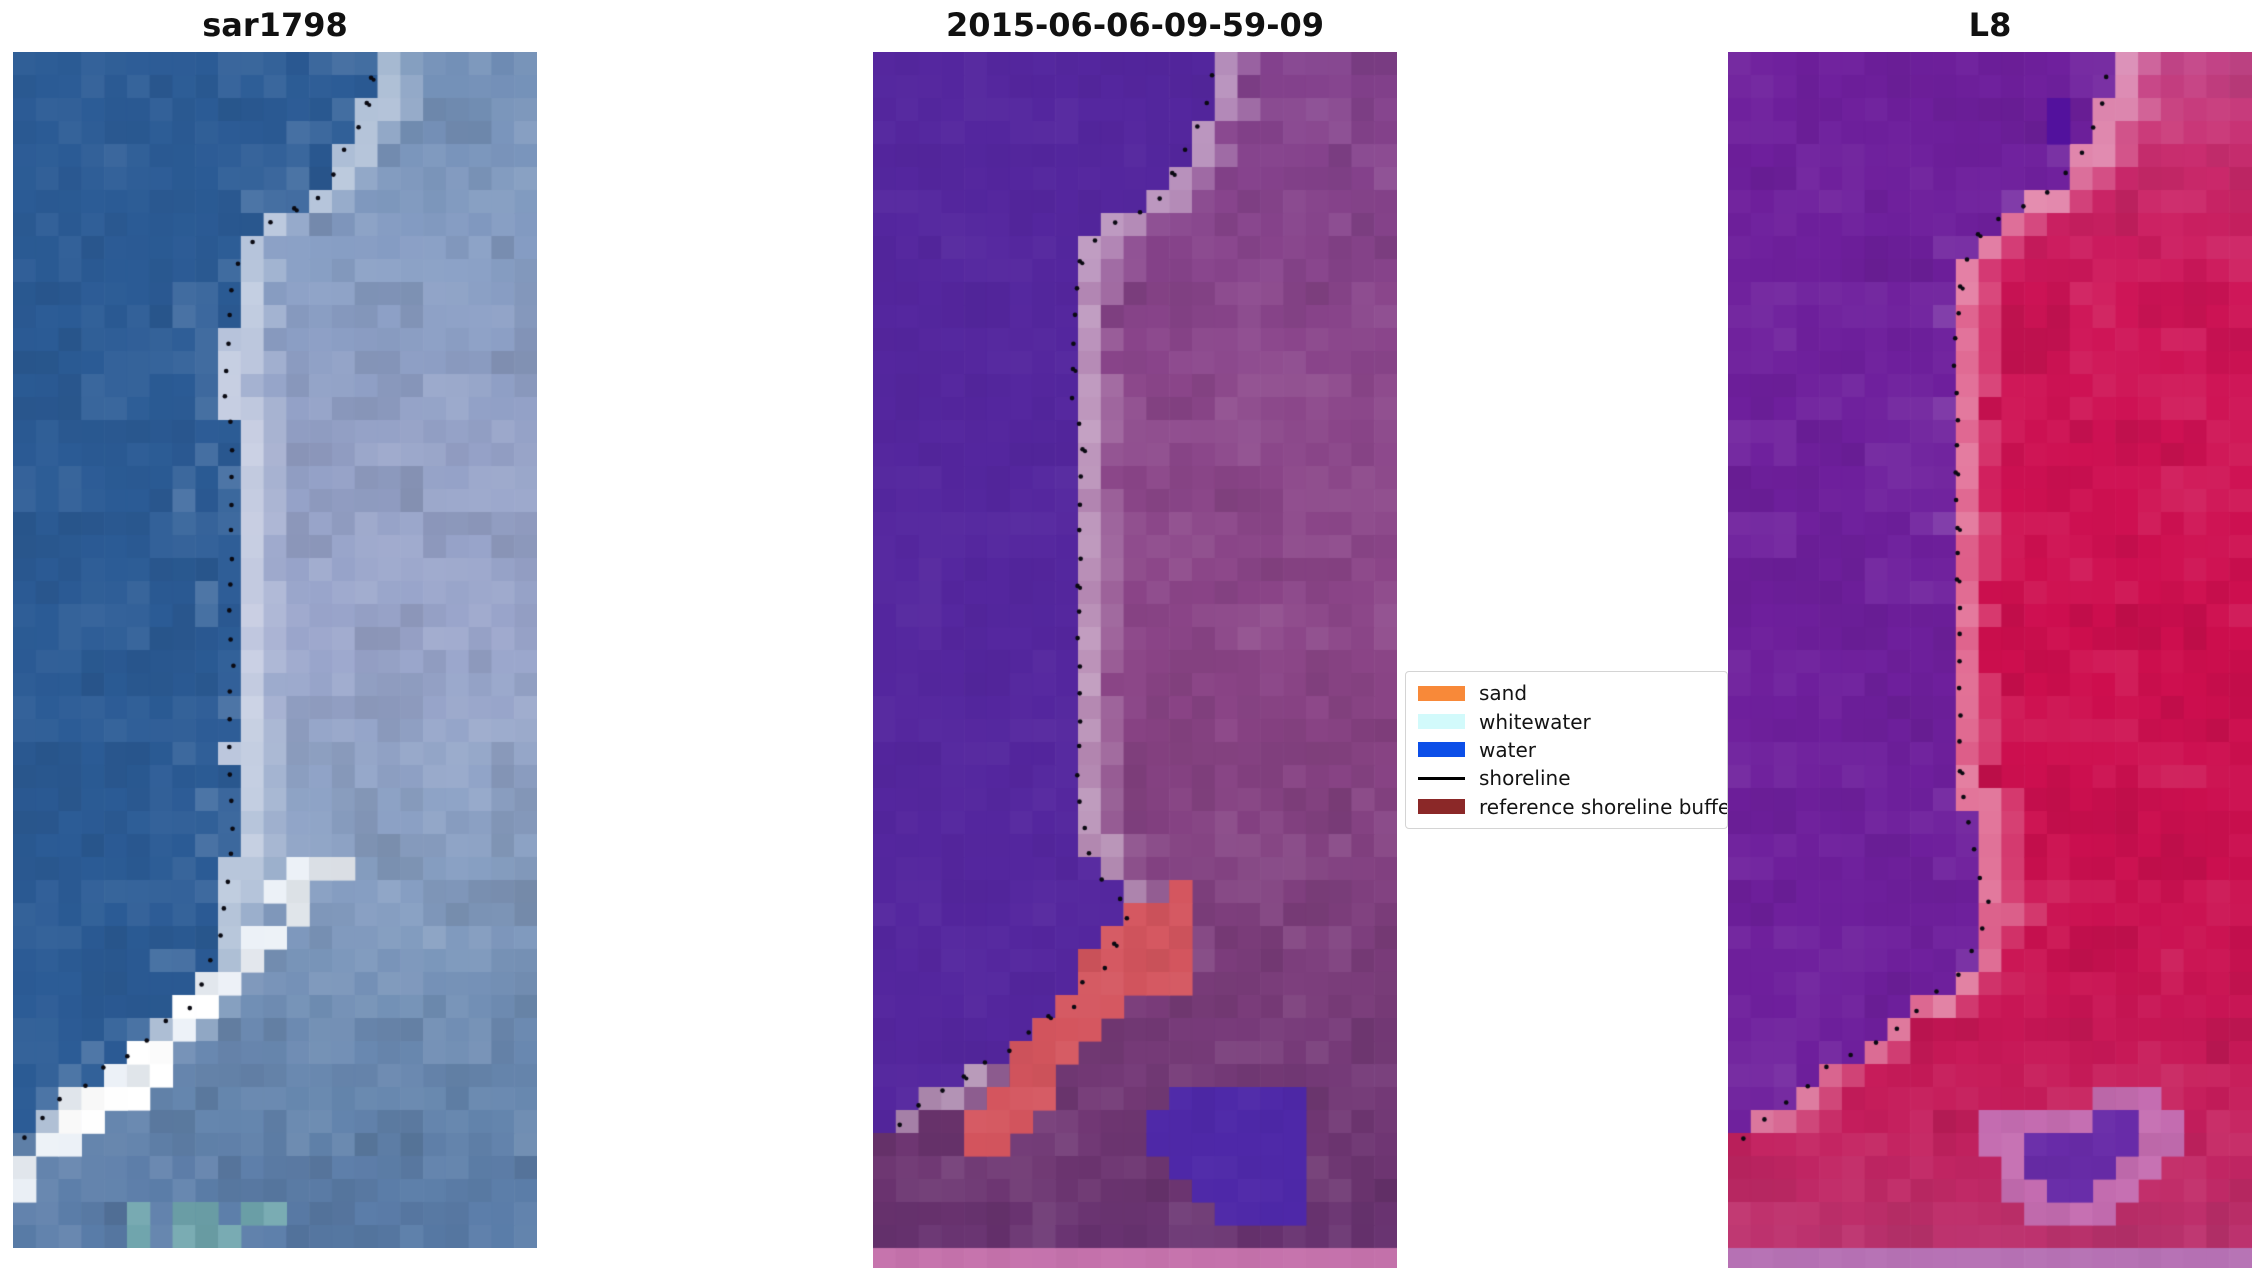  What do you see at coordinates (1503, 693) in the screenshot?
I see `legend-label-sand: sand` at bounding box center [1503, 693].